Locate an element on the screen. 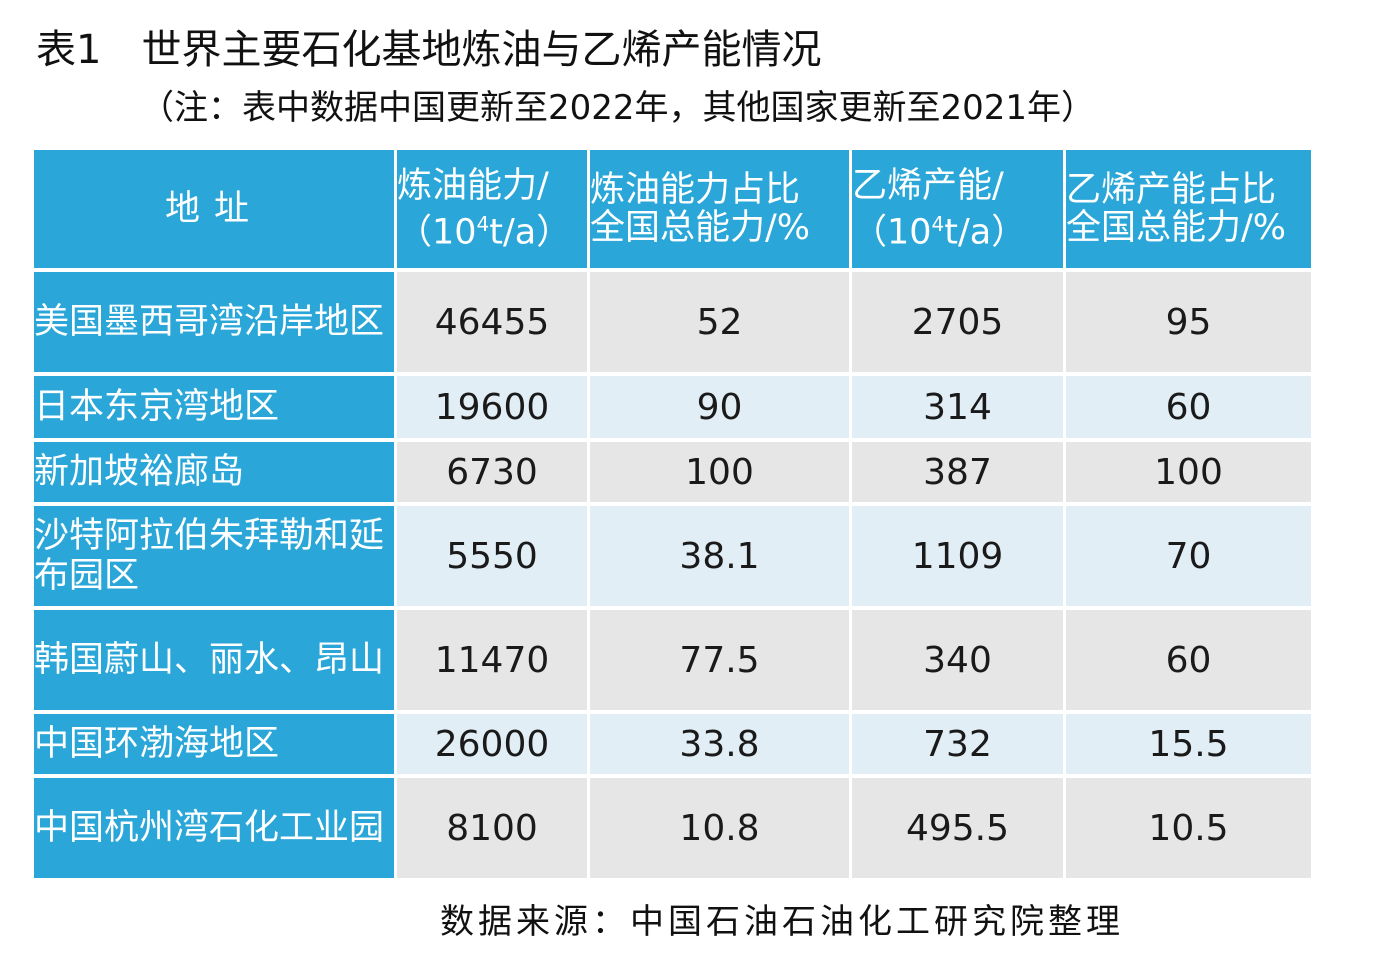 The image size is (1394, 974). table-title: 表1 世界主要石化基地炼油与乙烯产能情况 is located at coordinates (428, 50).